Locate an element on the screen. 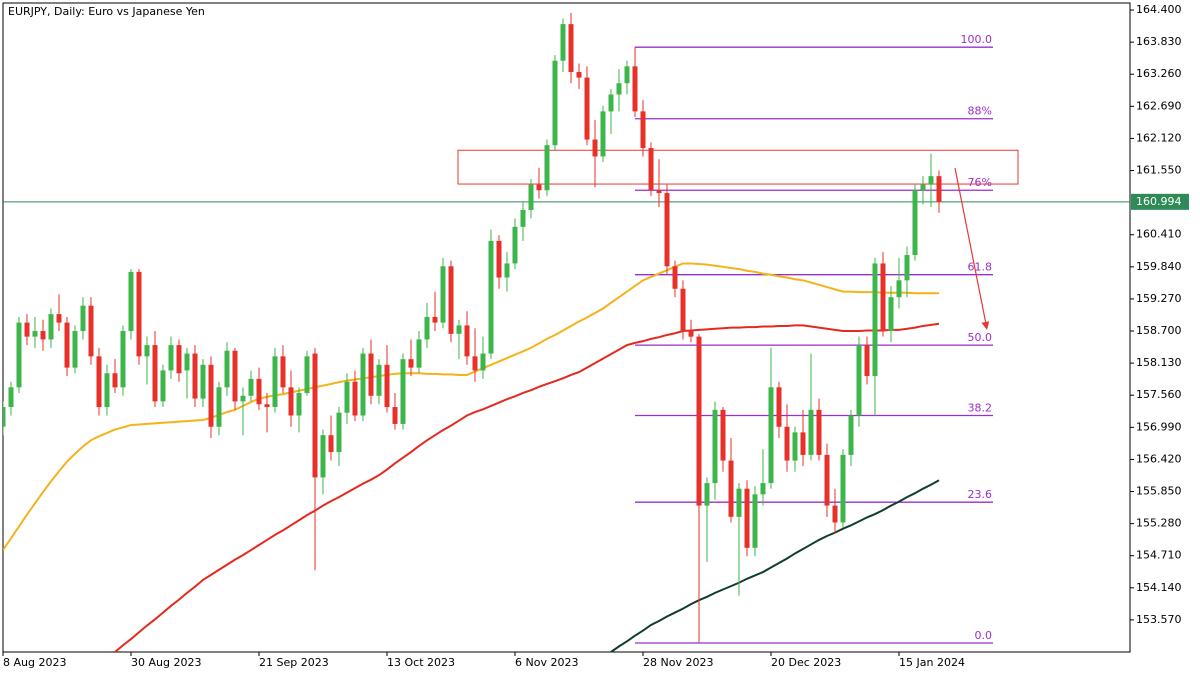 Image resolution: width=1200 pixels, height=675 pixels. y-tick-label: 159.270 is located at coordinates (1159, 298).